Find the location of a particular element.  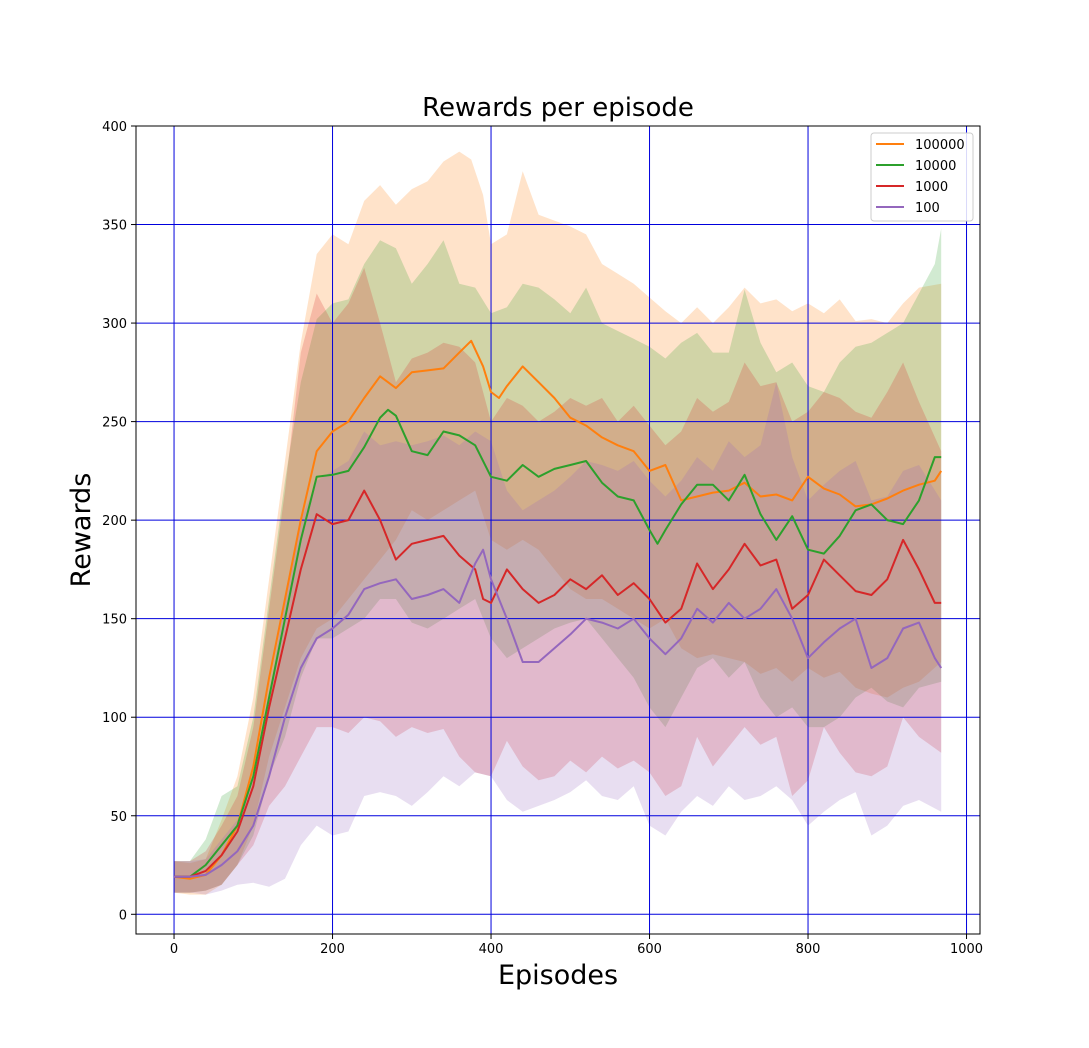

legend-label-100000: 100000 is located at coordinates (940, 145).